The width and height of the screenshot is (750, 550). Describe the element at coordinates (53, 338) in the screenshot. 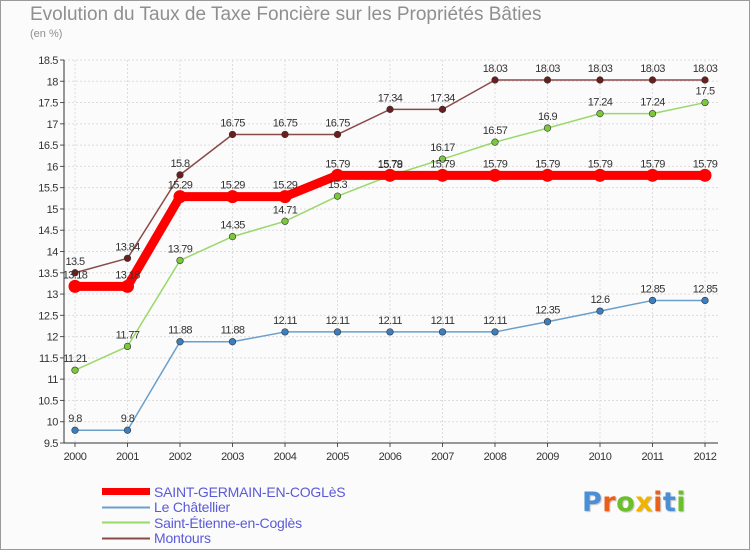

I see `y-tick-label: 12` at that location.